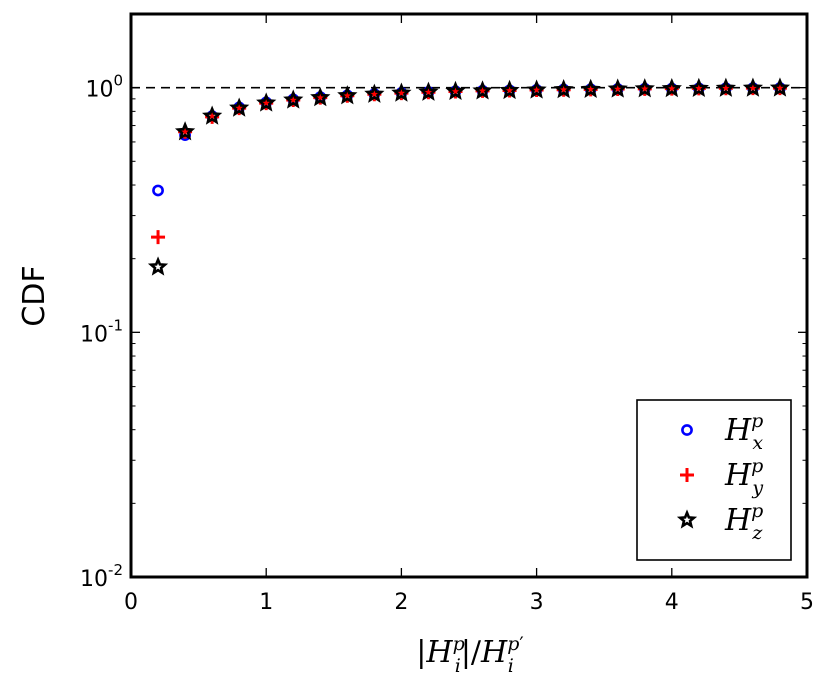 Image resolution: width=830 pixels, height=683 pixels. What do you see at coordinates (743, 477) in the screenshot?
I see `legend-label: Hp y` at bounding box center [743, 477].